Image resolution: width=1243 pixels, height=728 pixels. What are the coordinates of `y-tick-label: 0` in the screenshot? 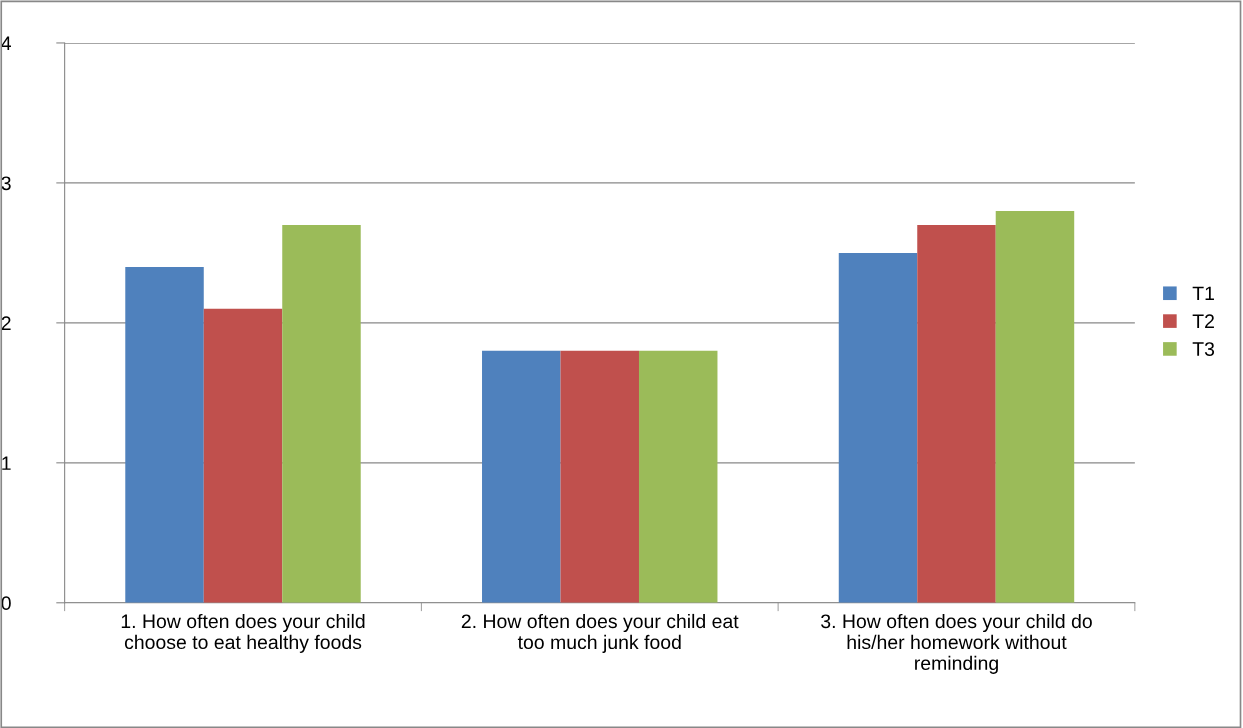 It's located at (6, 603).